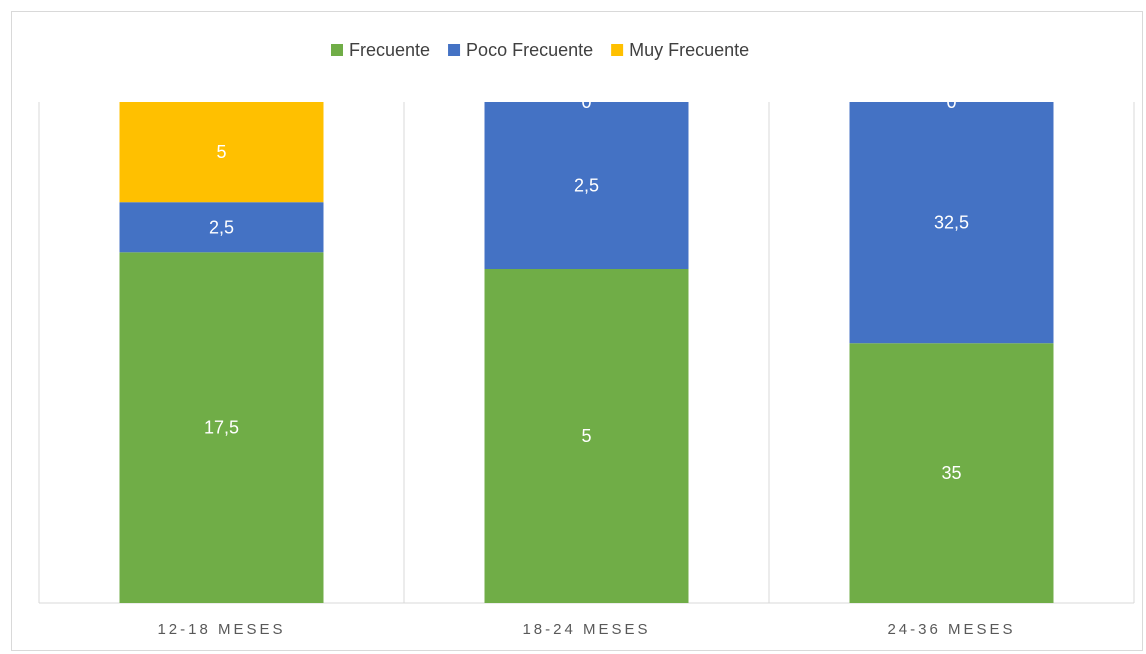  What do you see at coordinates (221, 629) in the screenshot?
I see `x-tick-label: 12-18 MESES` at bounding box center [221, 629].